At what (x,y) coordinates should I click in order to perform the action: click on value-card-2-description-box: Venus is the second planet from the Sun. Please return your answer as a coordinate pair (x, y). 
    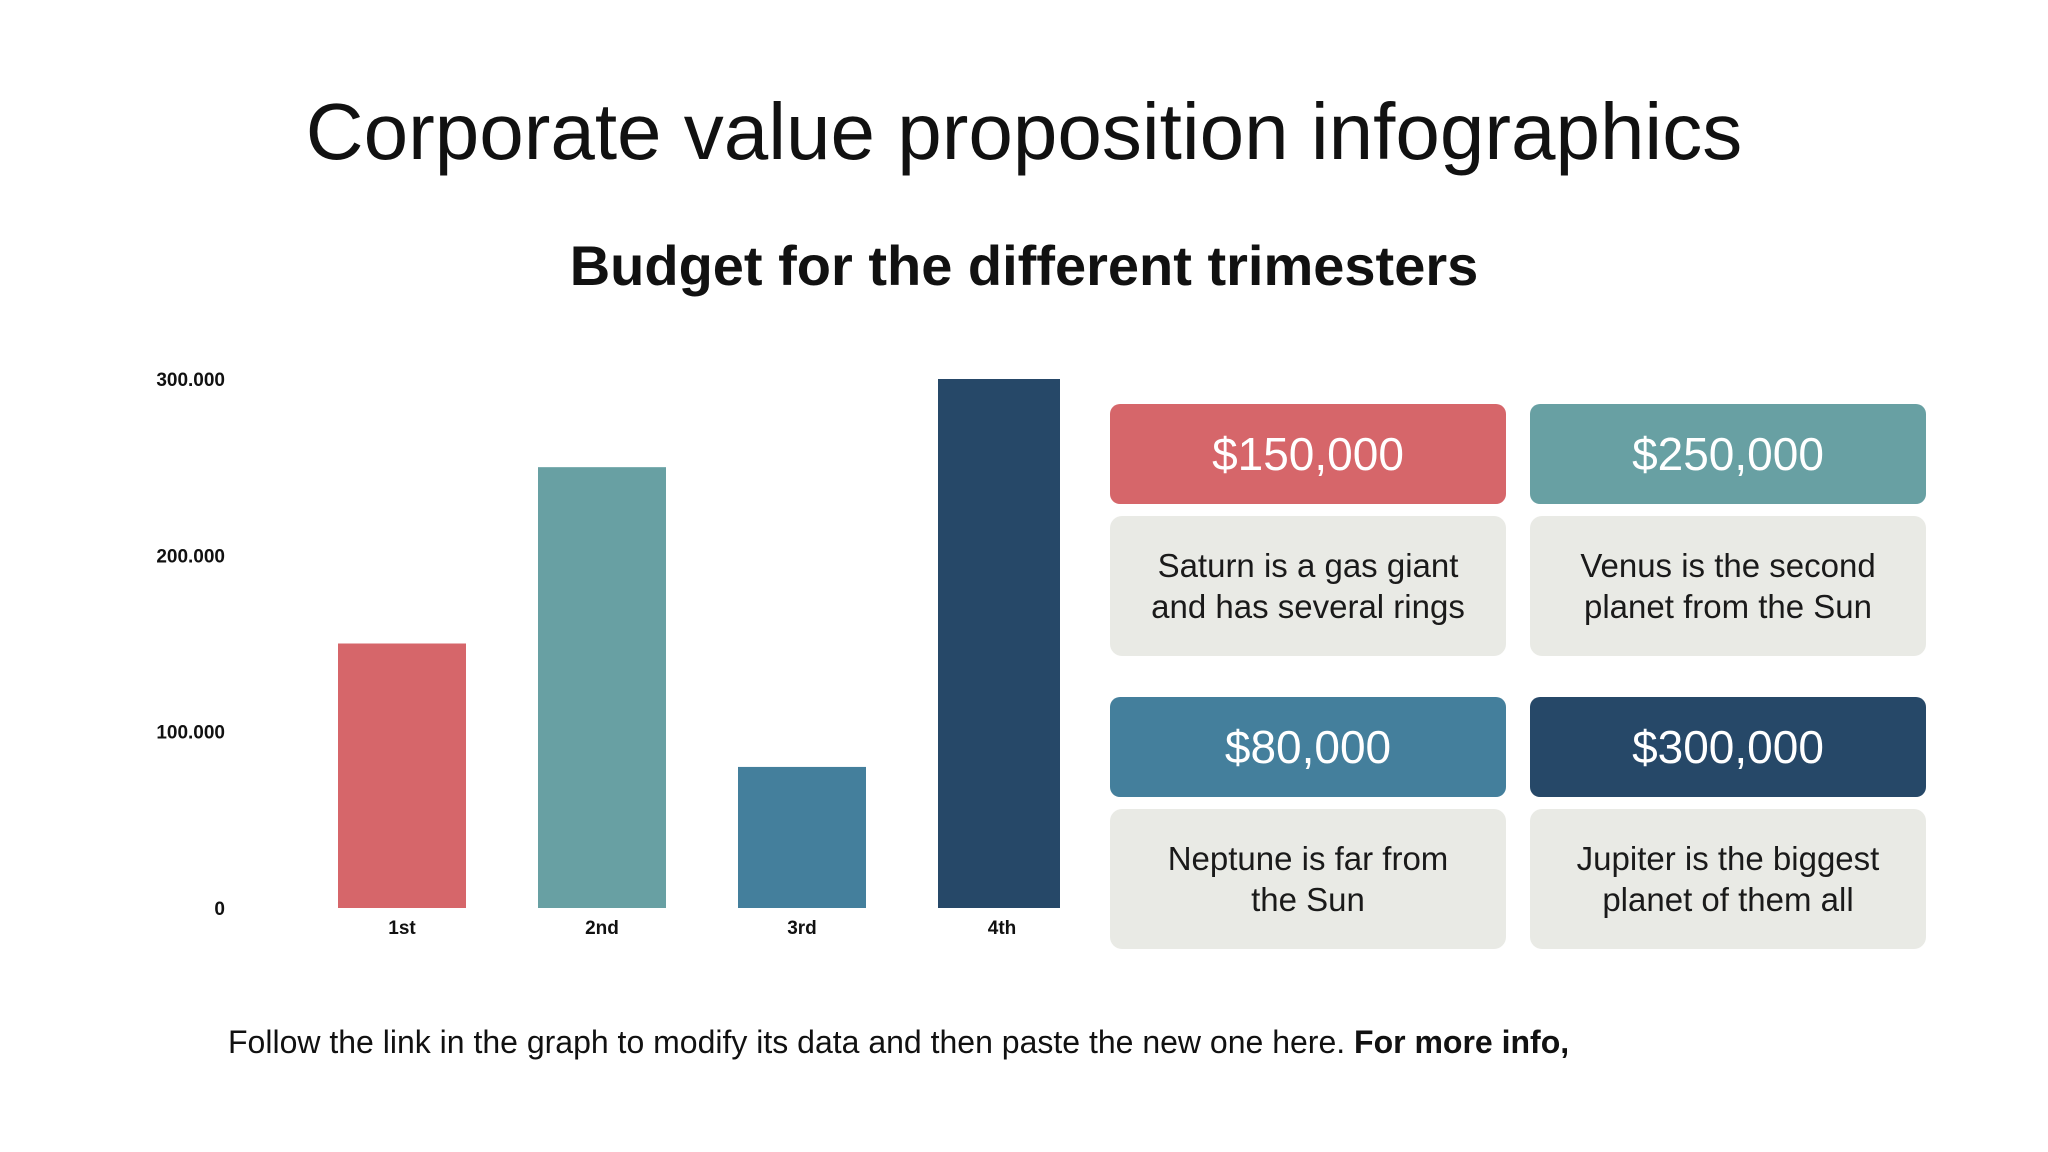
    Looking at the image, I should click on (1728, 586).